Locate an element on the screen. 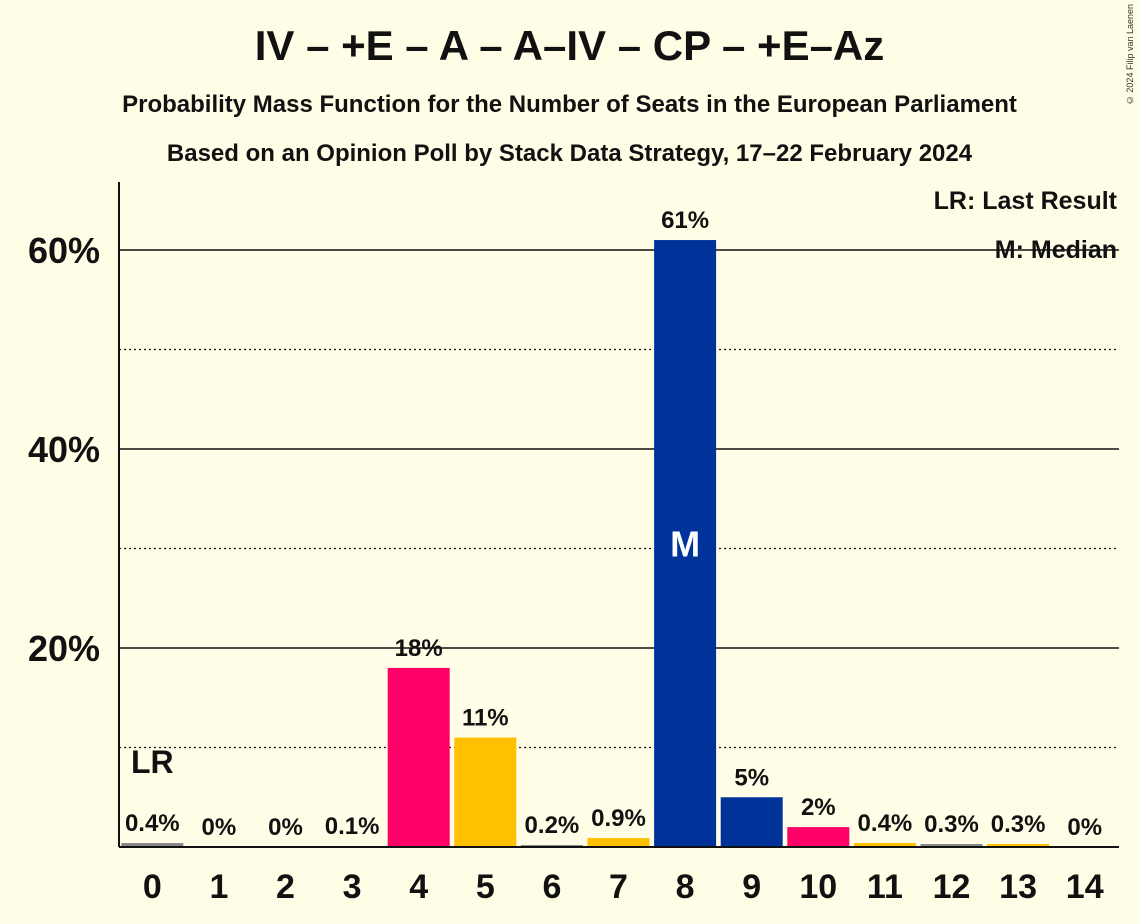 This screenshot has height=924, width=1139. x-tick-label: 8 is located at coordinates (685, 887).